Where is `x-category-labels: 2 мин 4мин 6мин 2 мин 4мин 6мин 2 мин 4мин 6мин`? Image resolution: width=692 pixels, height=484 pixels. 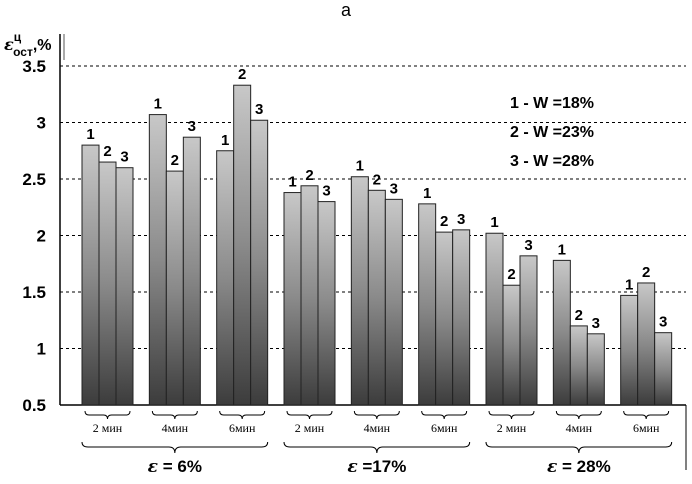
x-category-labels: 2 мин 4мин 6мин 2 мин 4мин 6мин 2 мин 4мин 6мин is located at coordinates (377, 422).